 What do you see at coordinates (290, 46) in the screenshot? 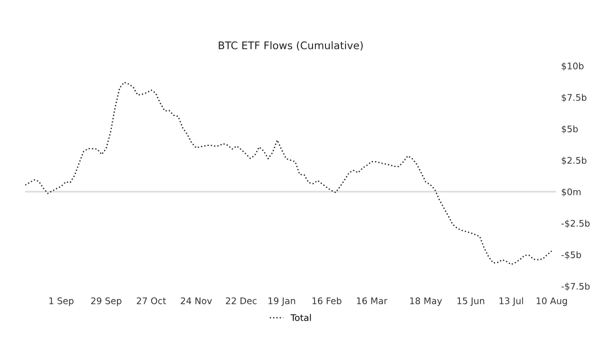
I see `chart-title: BTC ETF Flows (Cumulative)` at bounding box center [290, 46].